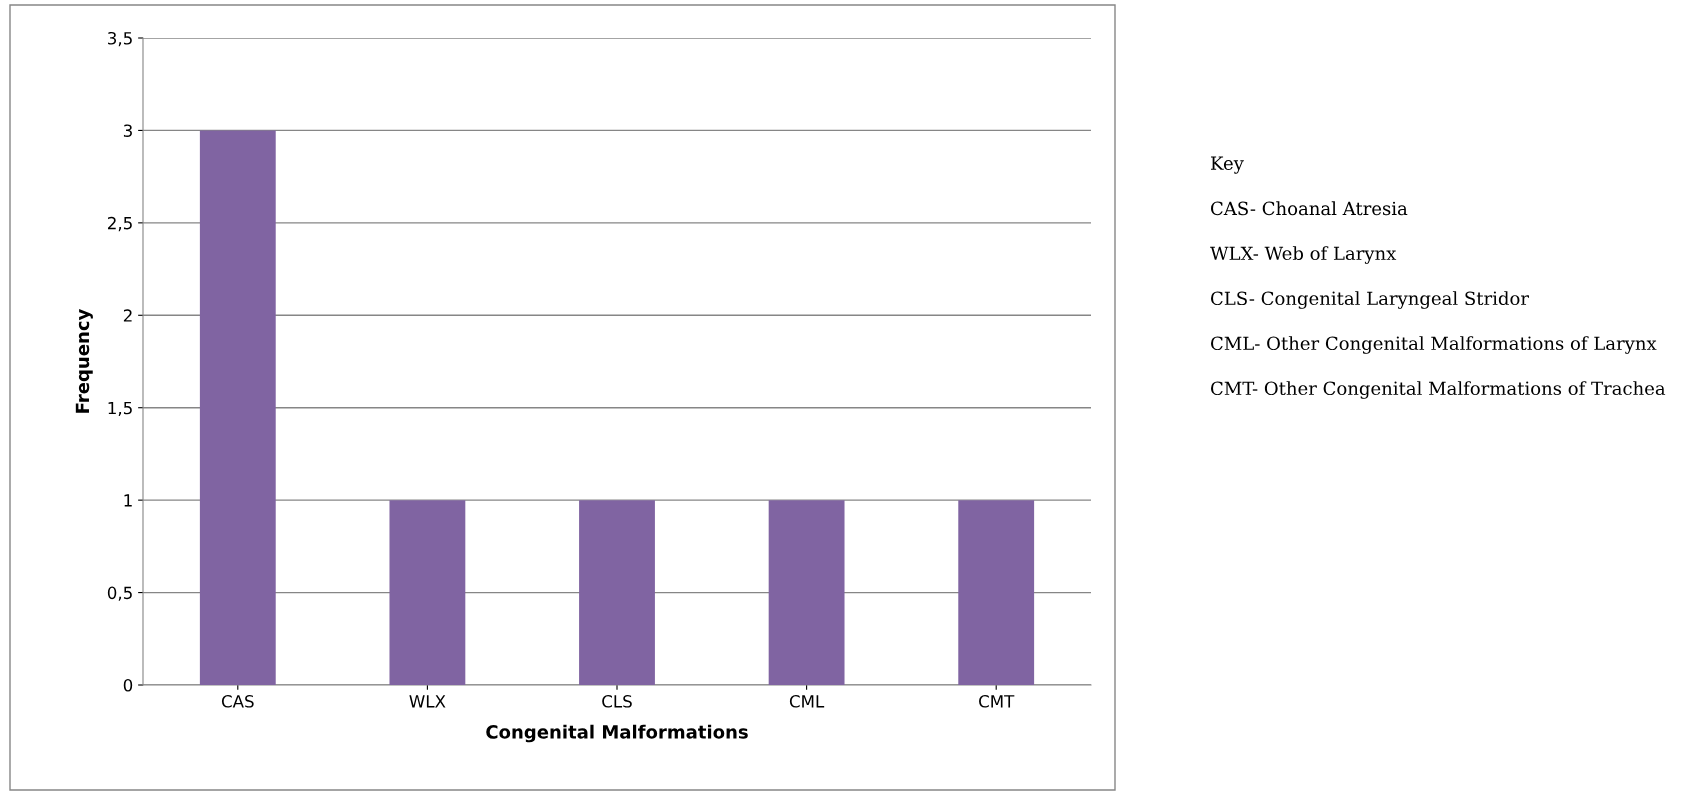  Describe the element at coordinates (120, 408) in the screenshot. I see `y-tick-label: 1,5` at that location.